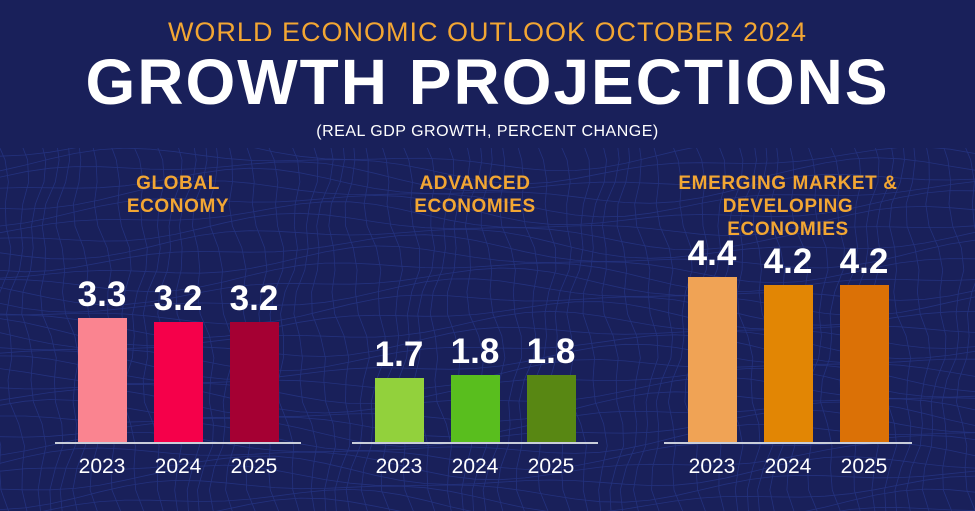  What do you see at coordinates (475, 387) in the screenshot?
I see `bar-advanced-2024: 1.8` at bounding box center [475, 387].